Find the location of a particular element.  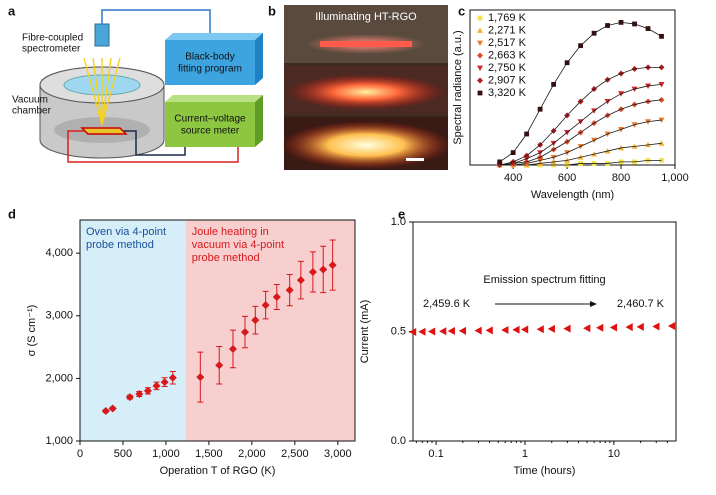

fibre is located at coordinates (156, 22).